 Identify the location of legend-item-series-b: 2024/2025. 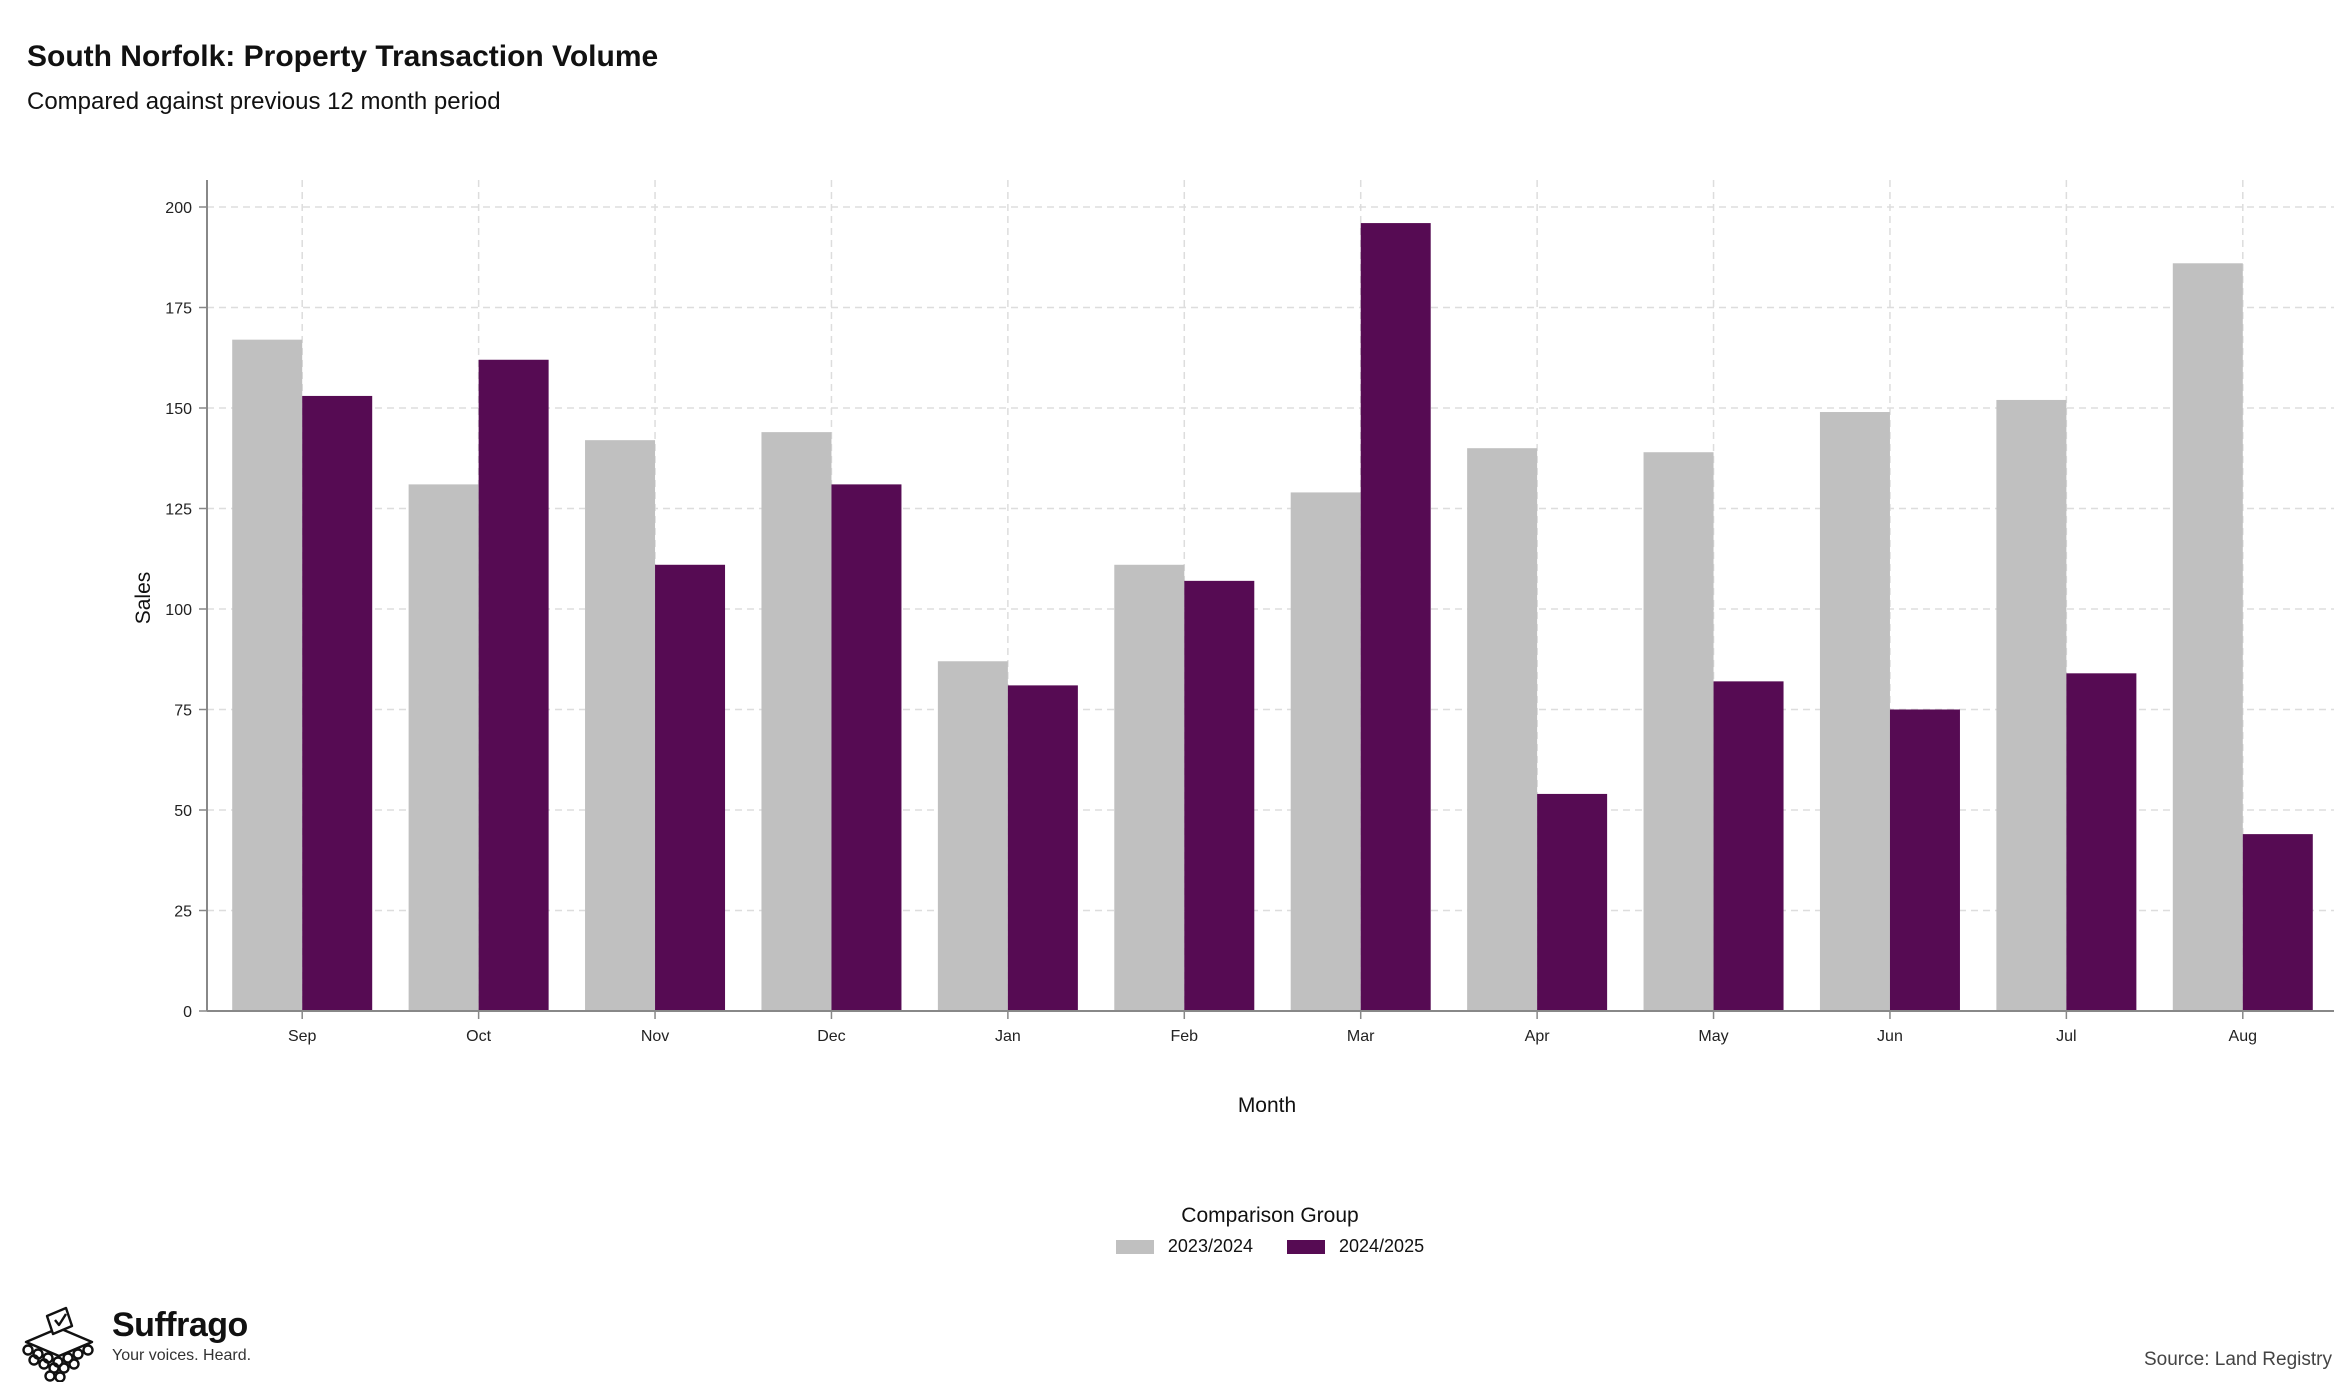
(1355, 1246).